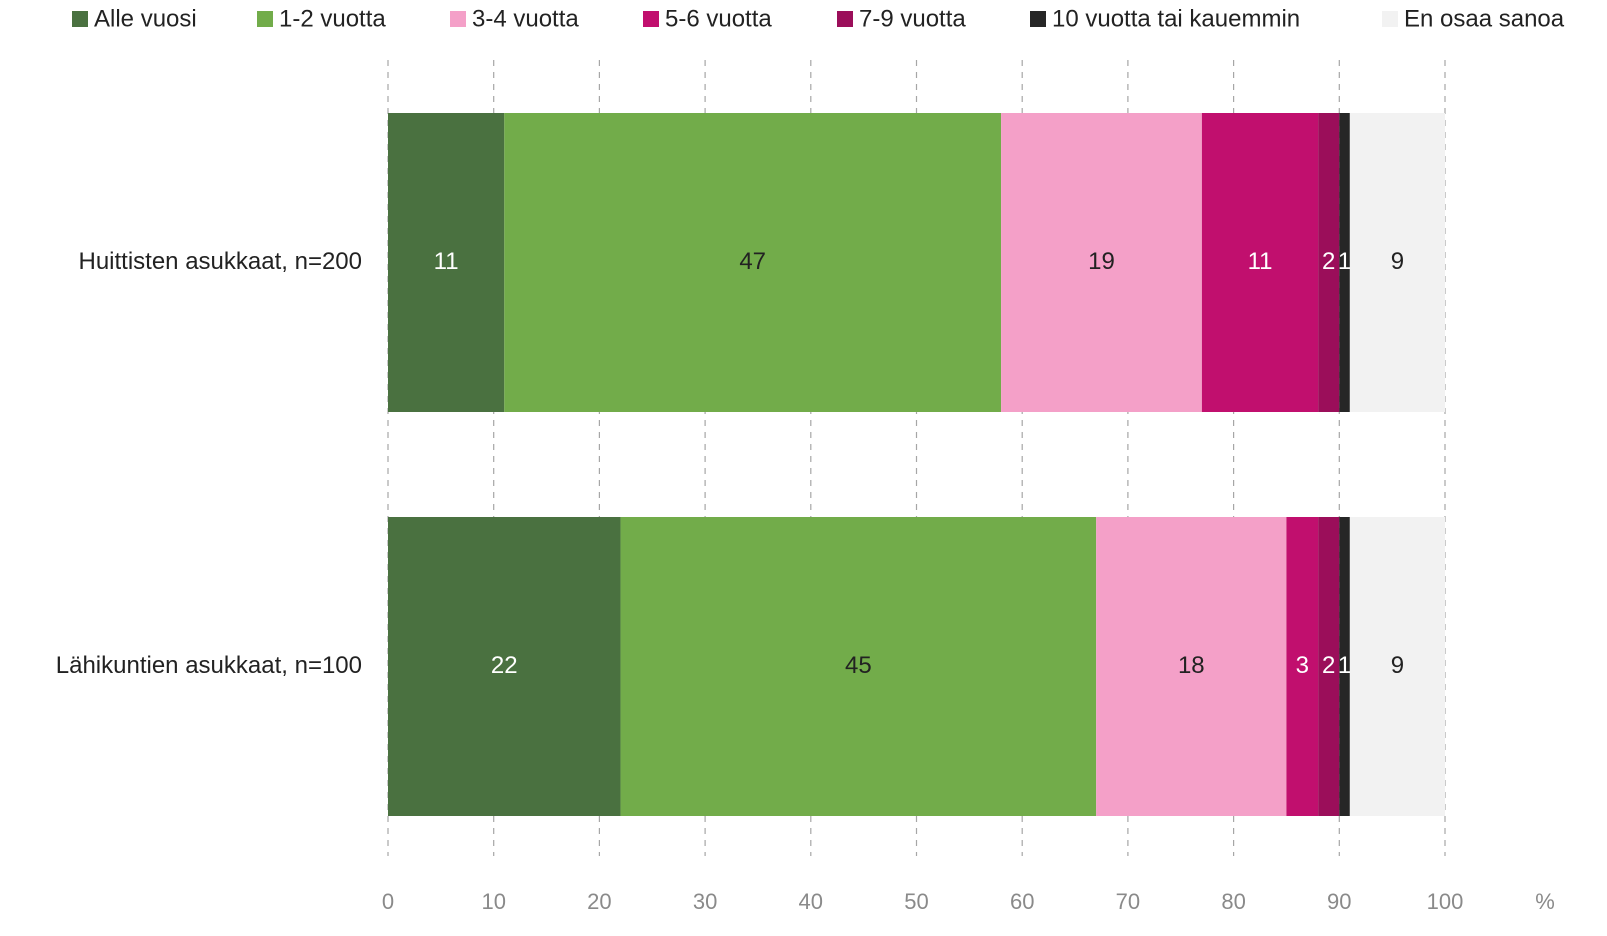 The width and height of the screenshot is (1607, 936). What do you see at coordinates (1339, 901) in the screenshot?
I see `x-tick-label: 90` at bounding box center [1339, 901].